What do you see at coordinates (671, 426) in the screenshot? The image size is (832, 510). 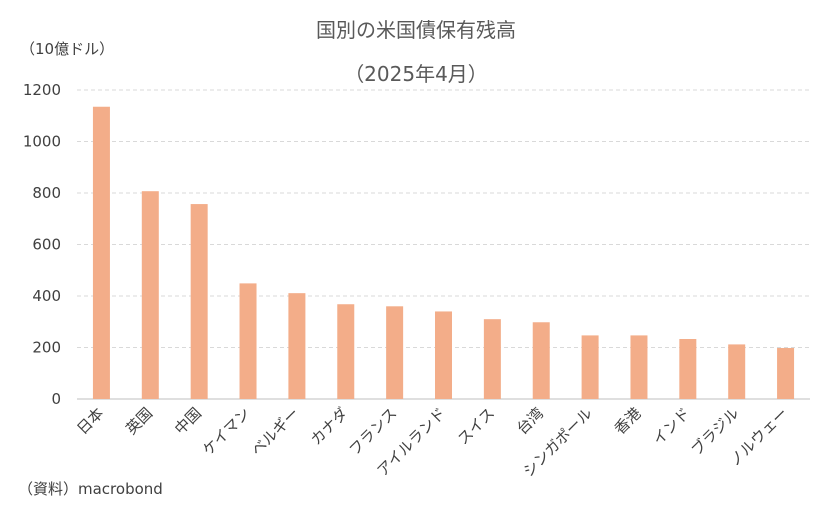 I see `x-category-label: インド` at bounding box center [671, 426].